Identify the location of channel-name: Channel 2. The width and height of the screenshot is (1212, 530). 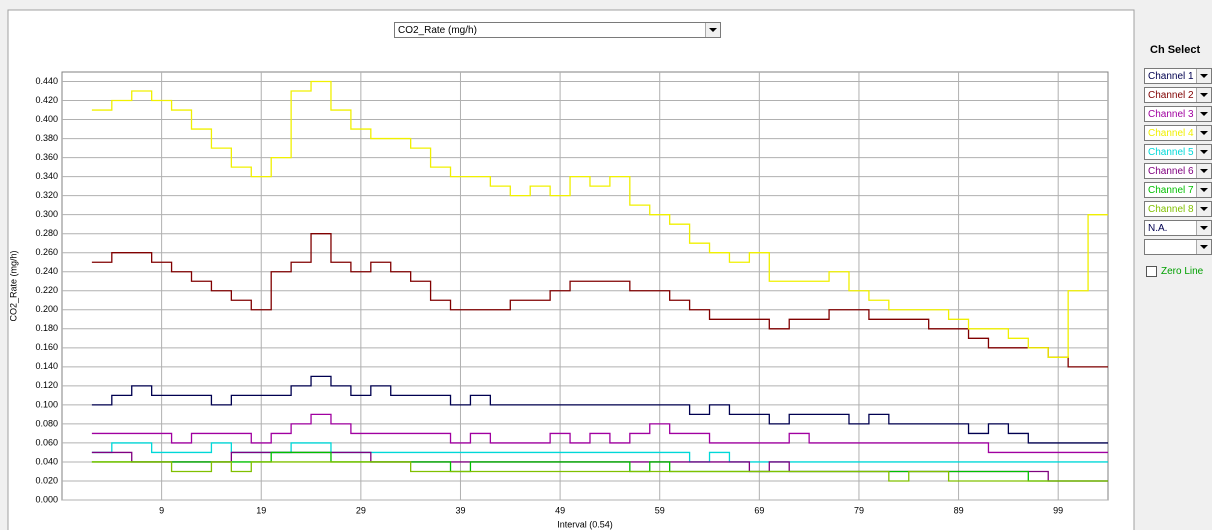
(1171, 95).